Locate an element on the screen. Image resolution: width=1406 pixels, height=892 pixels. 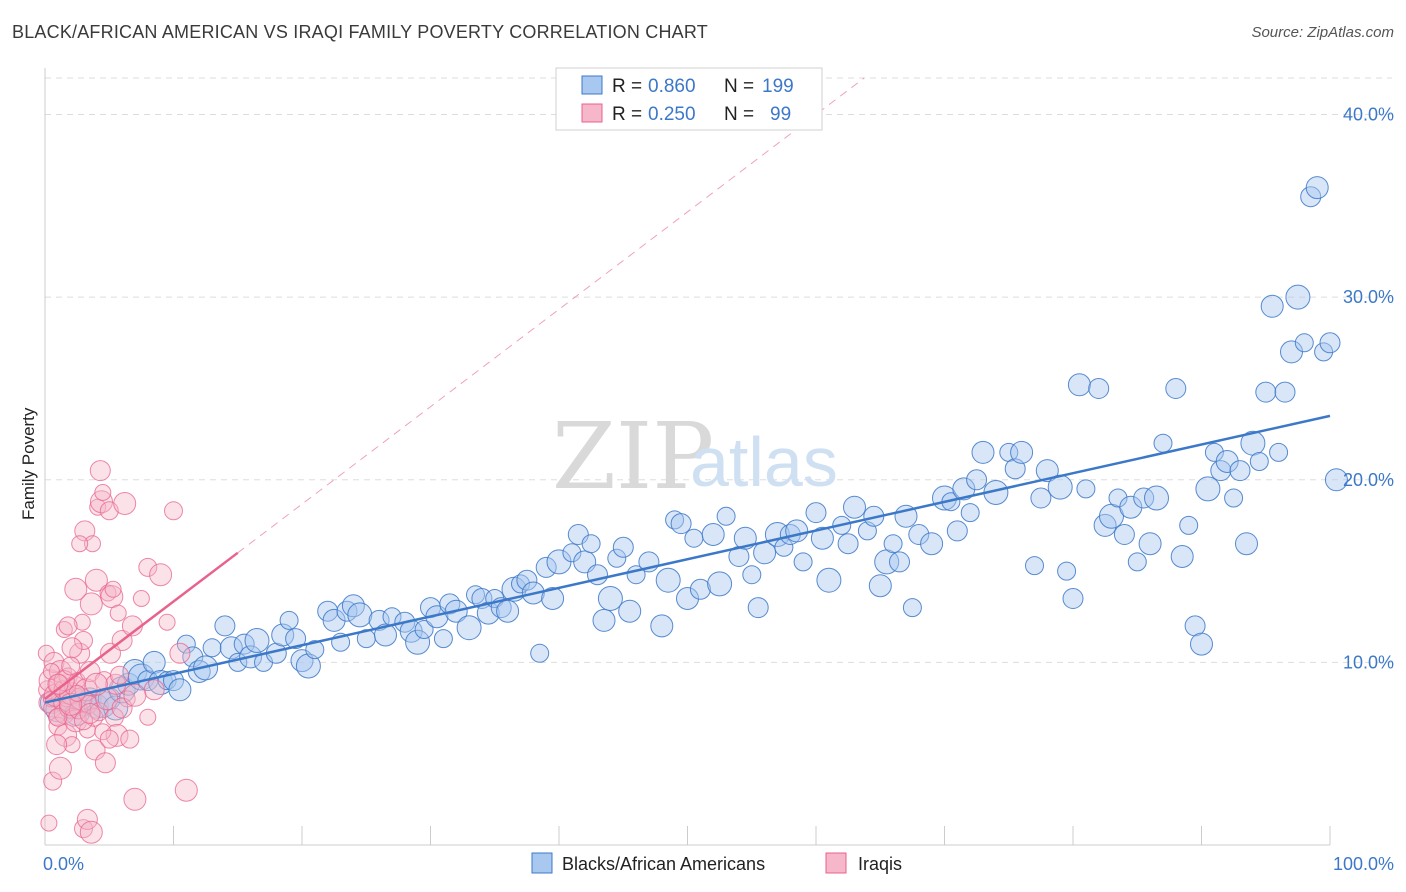
y-tick-label-2: 30.0% is located at coordinates (1368, 297).